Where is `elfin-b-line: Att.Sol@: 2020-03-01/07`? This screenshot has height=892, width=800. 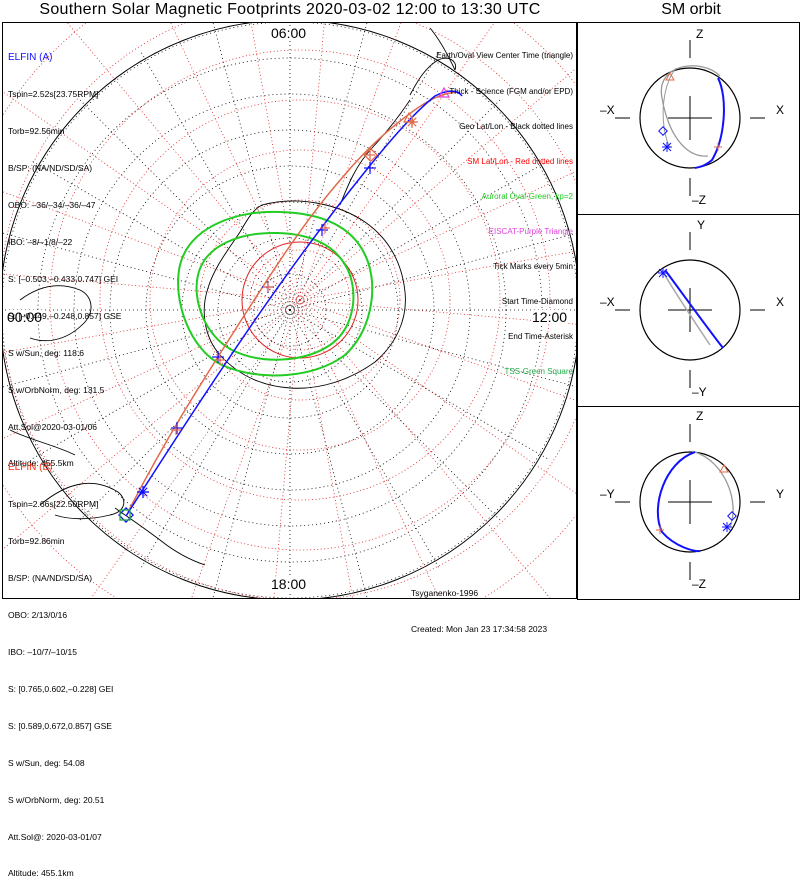 elfin-b-line: Att.Sol@: 2020-03-01/07 is located at coordinates (55, 836).